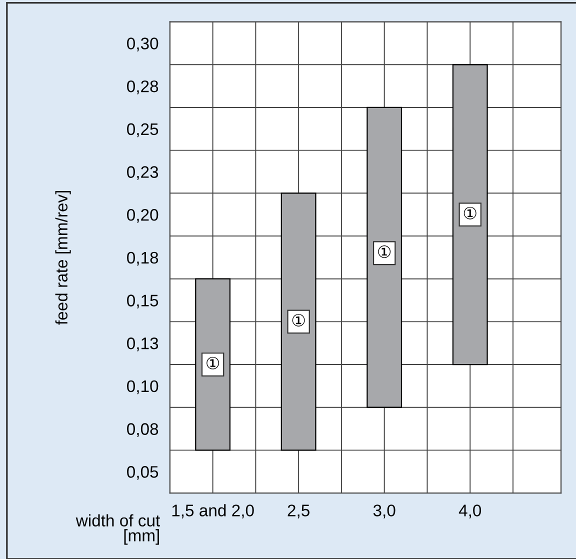  What do you see at coordinates (470, 511) in the screenshot?
I see `x-tick-label: 4,0` at bounding box center [470, 511].